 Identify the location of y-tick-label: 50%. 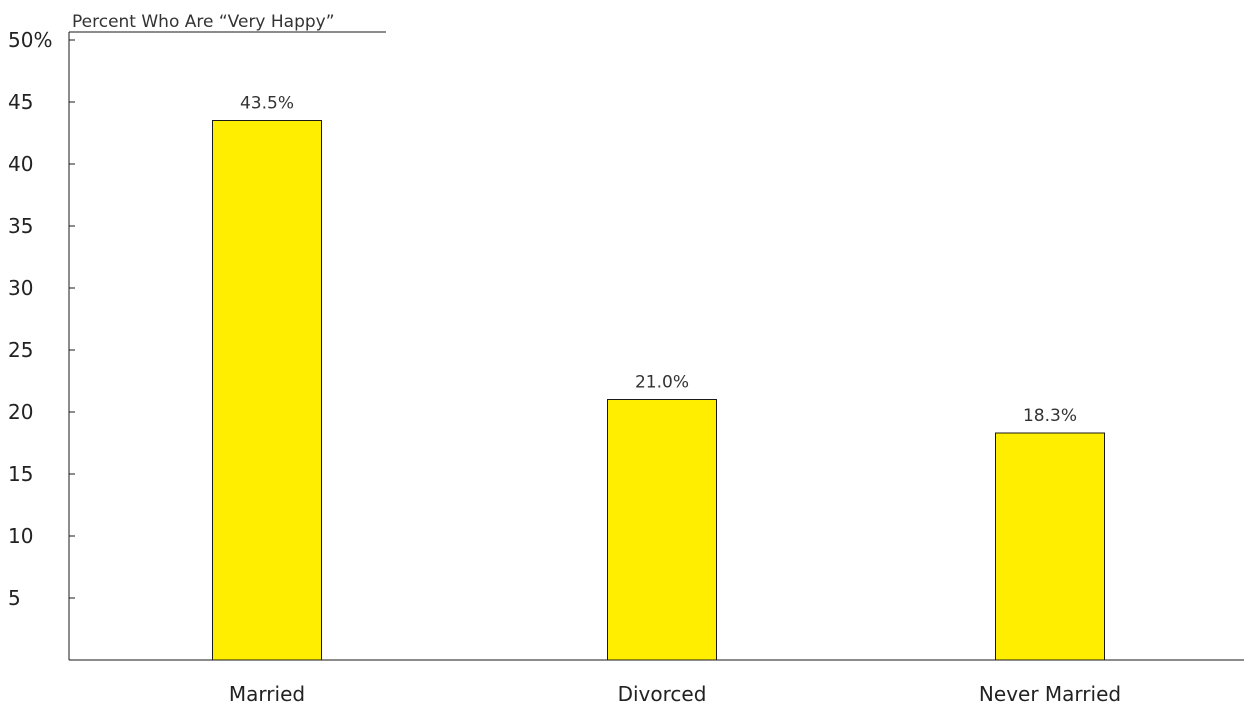
(30, 40).